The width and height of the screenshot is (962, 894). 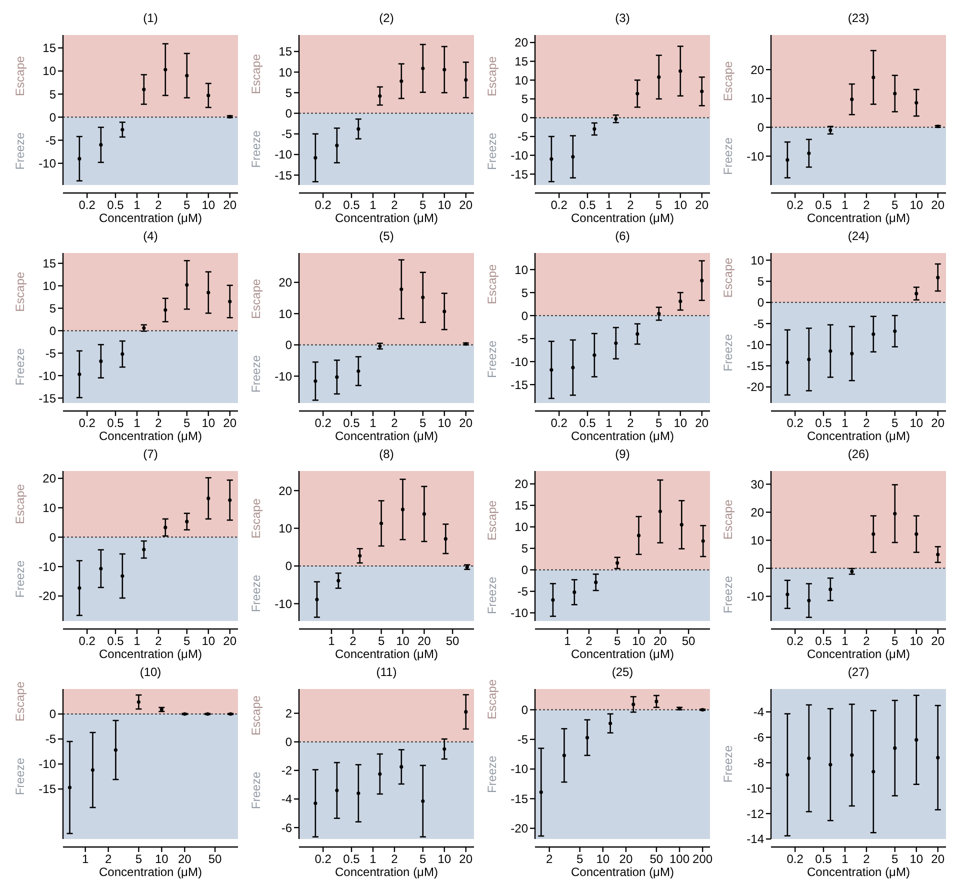 What do you see at coordinates (755, 839) in the screenshot?
I see `y-tick-label: -14` at bounding box center [755, 839].